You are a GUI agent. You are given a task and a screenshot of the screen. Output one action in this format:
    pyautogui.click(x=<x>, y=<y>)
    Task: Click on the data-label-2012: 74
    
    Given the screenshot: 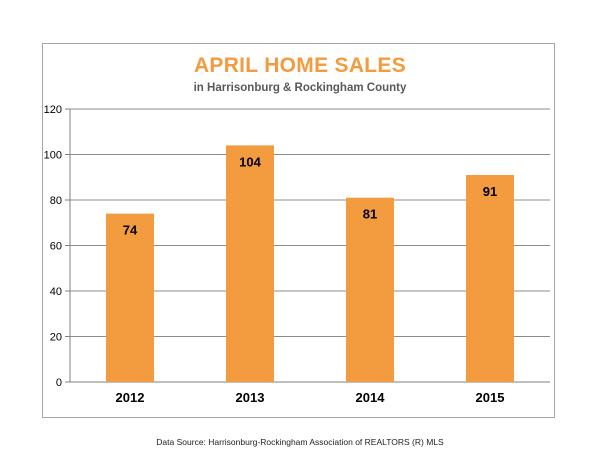 What is the action you would take?
    pyautogui.click(x=130, y=230)
    